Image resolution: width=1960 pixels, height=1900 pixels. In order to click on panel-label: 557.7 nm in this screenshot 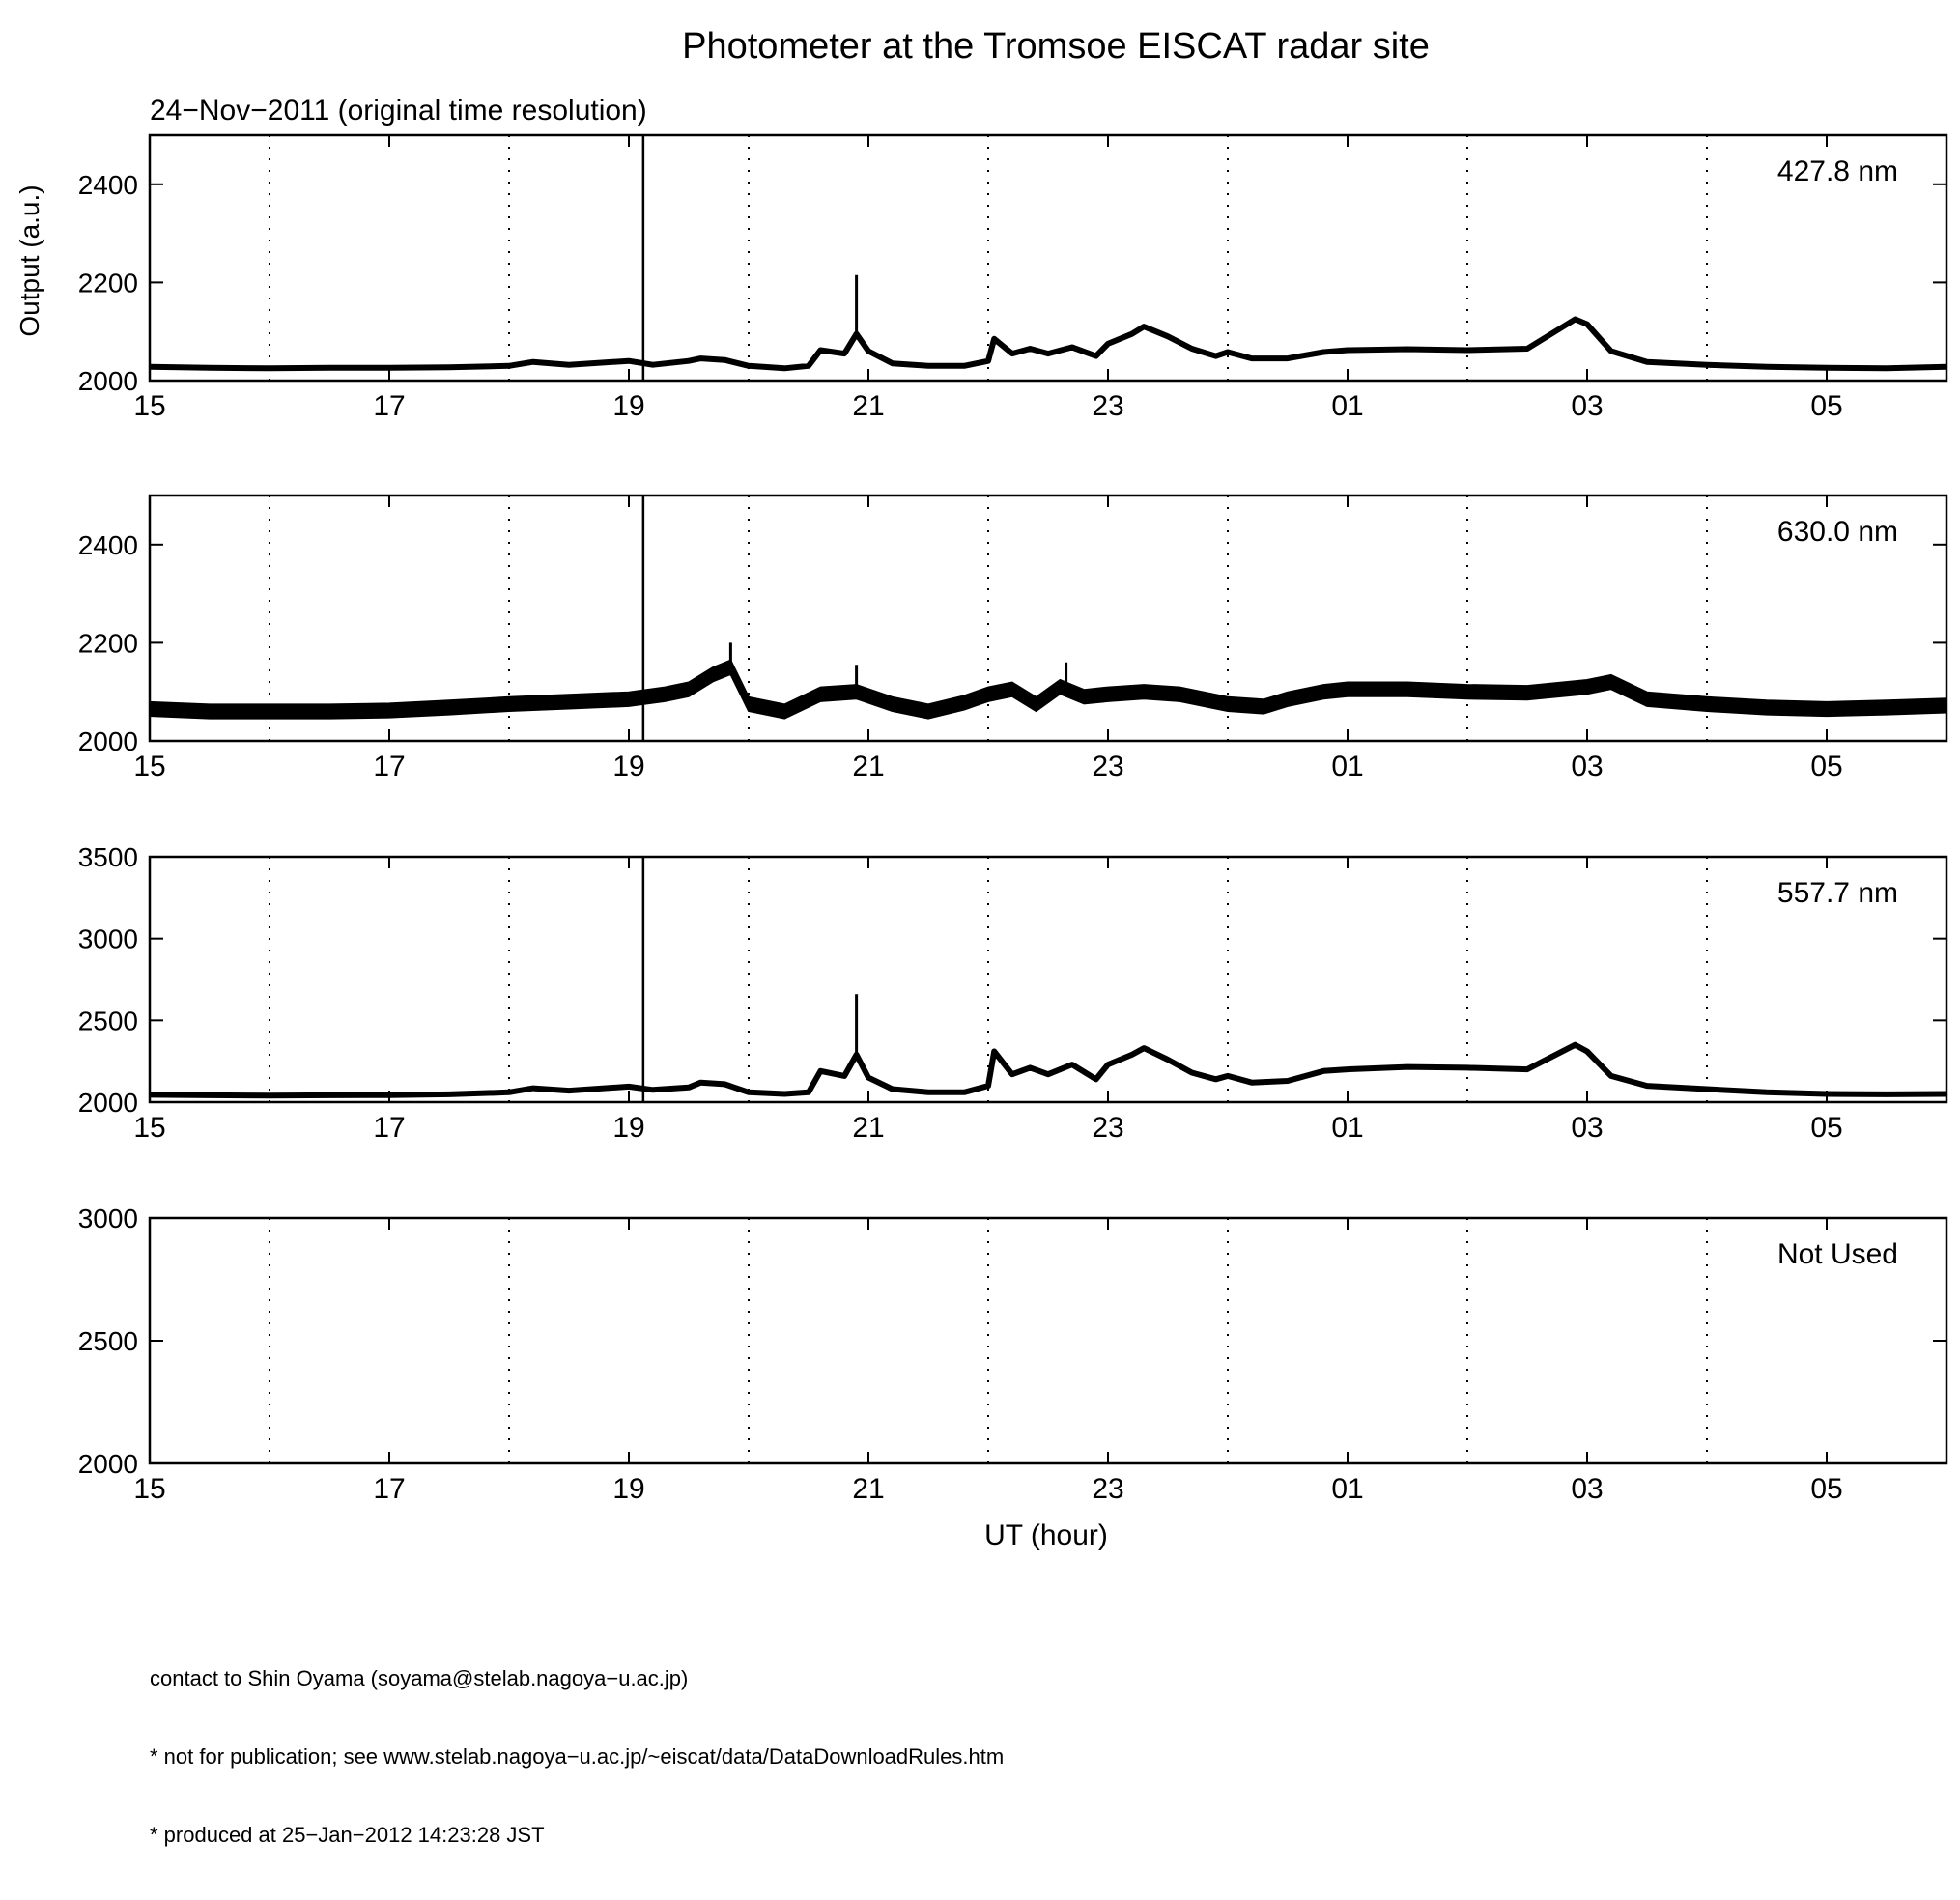, I will do `click(1837, 893)`.